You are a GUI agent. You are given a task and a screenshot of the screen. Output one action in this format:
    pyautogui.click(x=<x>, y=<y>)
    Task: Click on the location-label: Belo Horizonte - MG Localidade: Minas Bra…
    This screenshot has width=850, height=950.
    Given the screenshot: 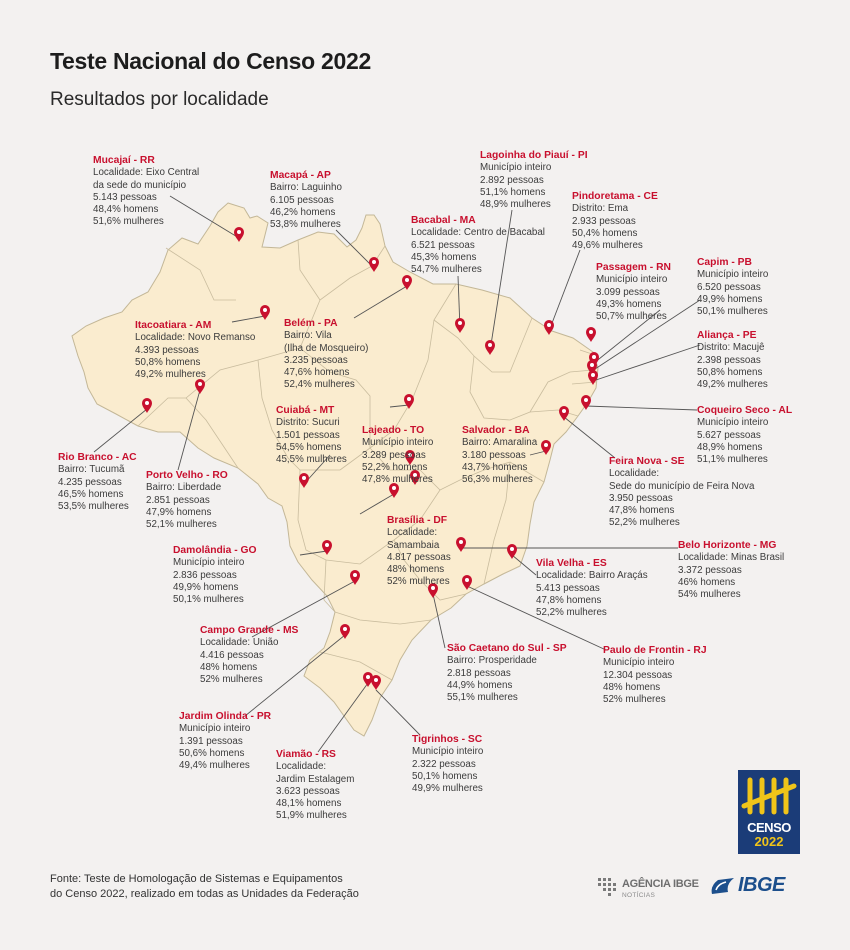 What is the action you would take?
    pyautogui.click(x=731, y=570)
    